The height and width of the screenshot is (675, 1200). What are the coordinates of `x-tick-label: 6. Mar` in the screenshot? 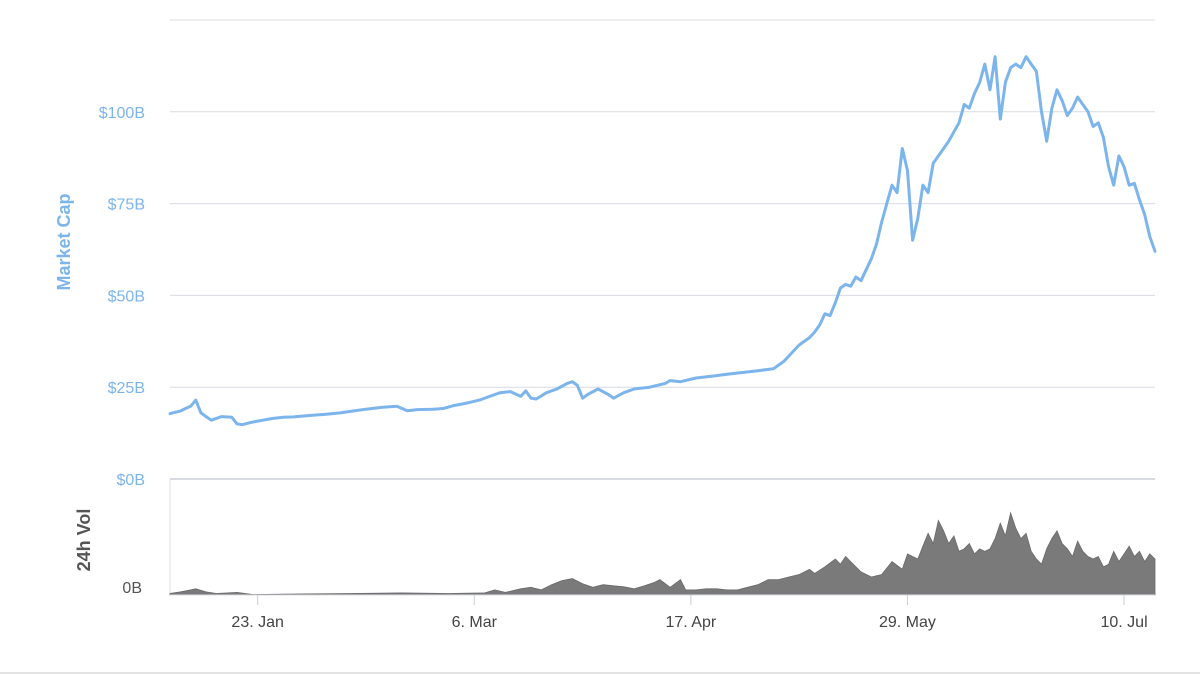 It's located at (475, 622).